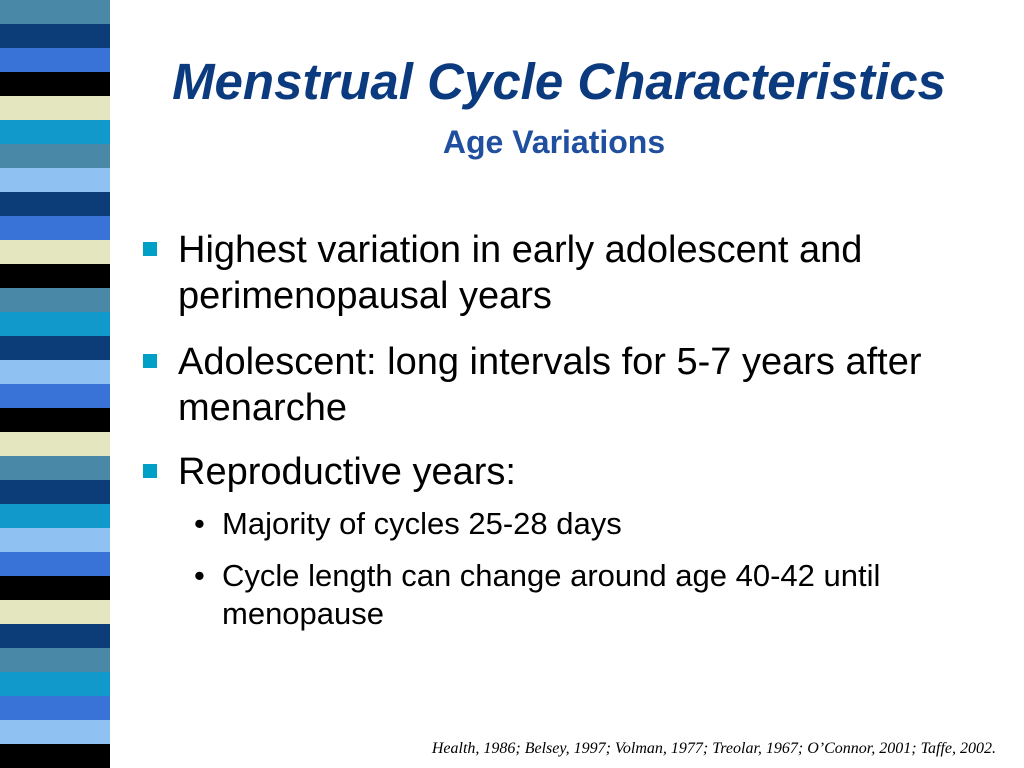  Describe the element at coordinates (554, 142) in the screenshot. I see `slide-subtitle: Age Variations` at that location.